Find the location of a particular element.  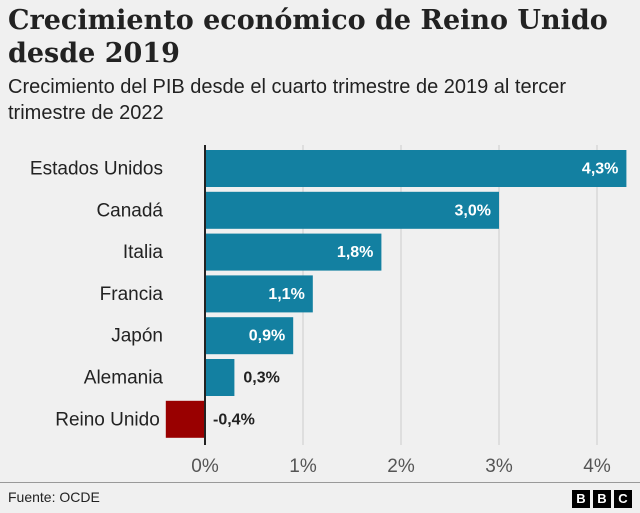

category-label: Reino Unido is located at coordinates (107, 419).